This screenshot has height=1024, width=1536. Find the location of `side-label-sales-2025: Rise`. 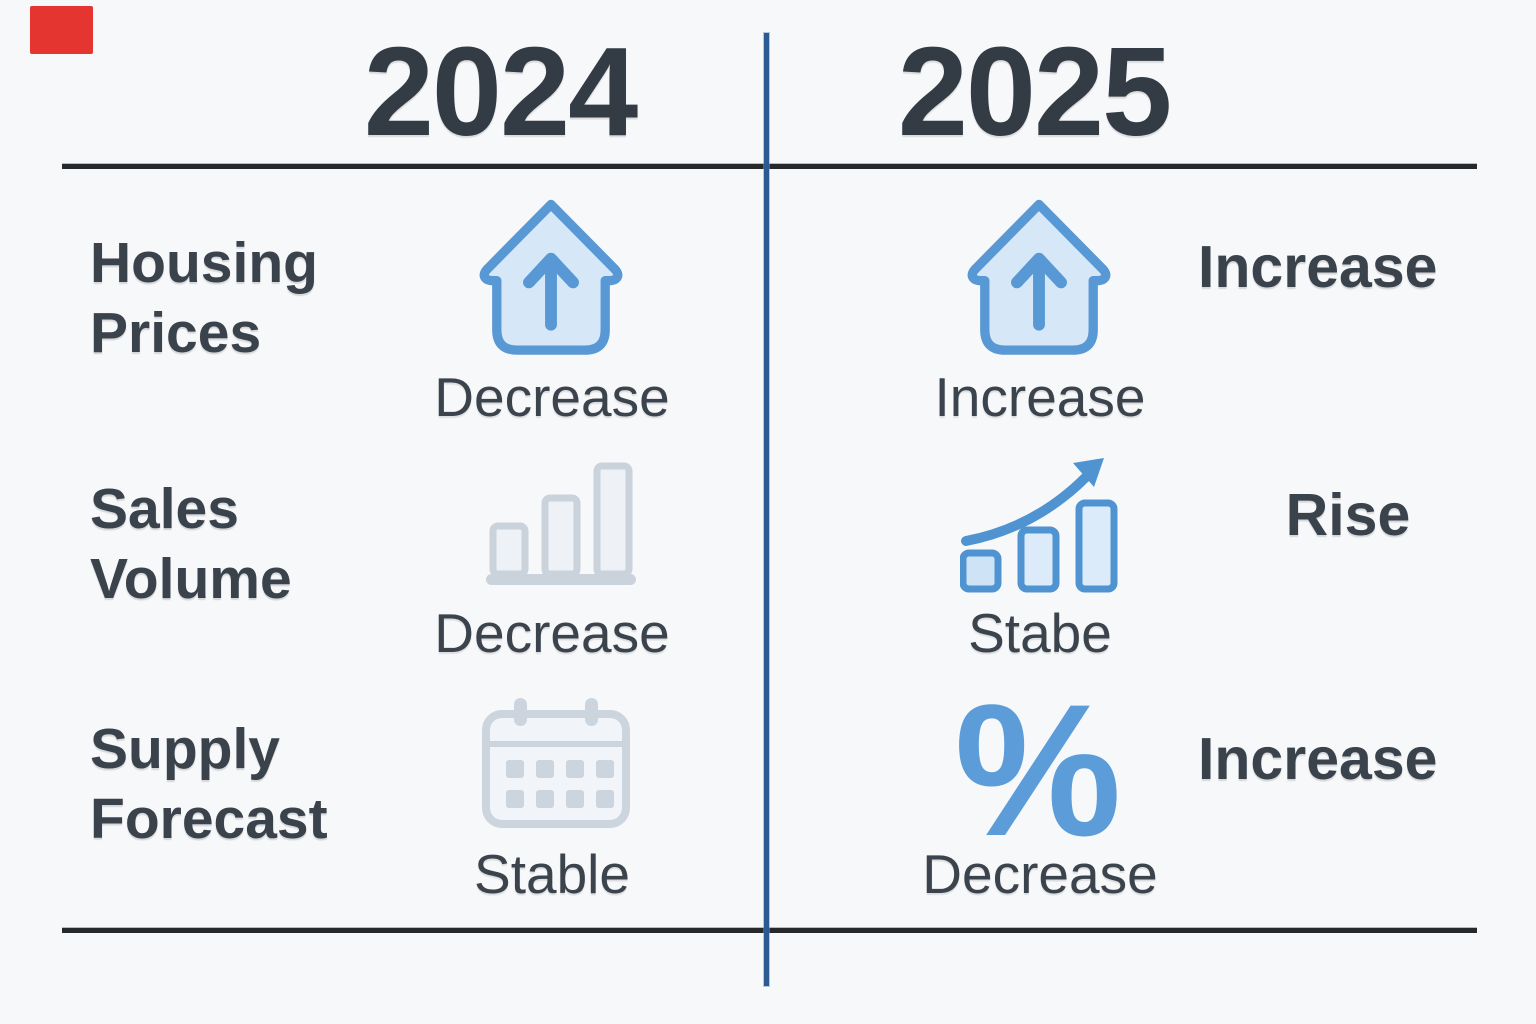

side-label-sales-2025: Rise is located at coordinates (1348, 515).